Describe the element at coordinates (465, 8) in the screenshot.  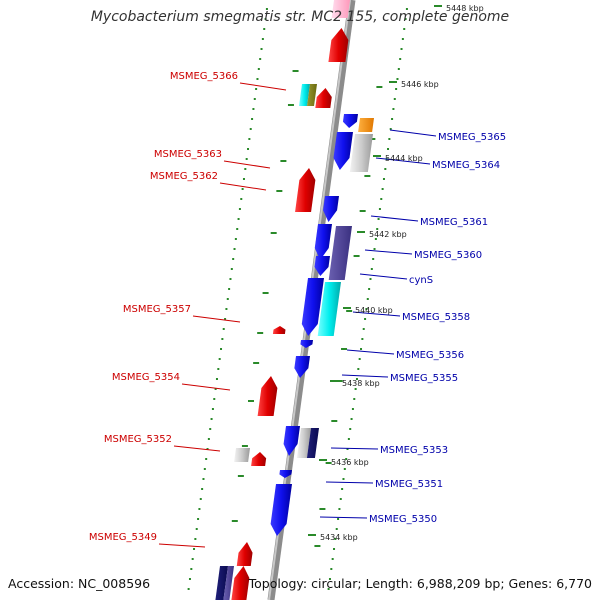
I see `kbp-tick-label: 5448 kbp` at that location.